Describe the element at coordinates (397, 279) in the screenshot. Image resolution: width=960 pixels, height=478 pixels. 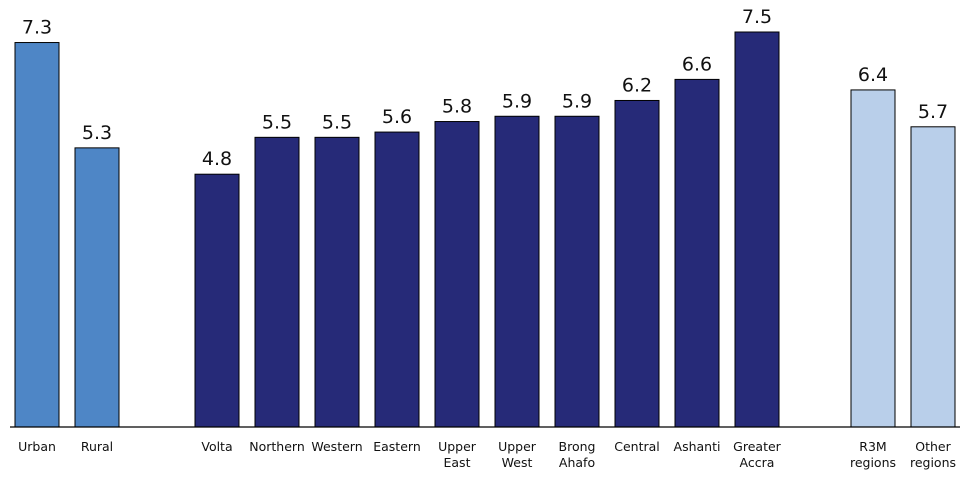
I see `bar-eastern` at that location.